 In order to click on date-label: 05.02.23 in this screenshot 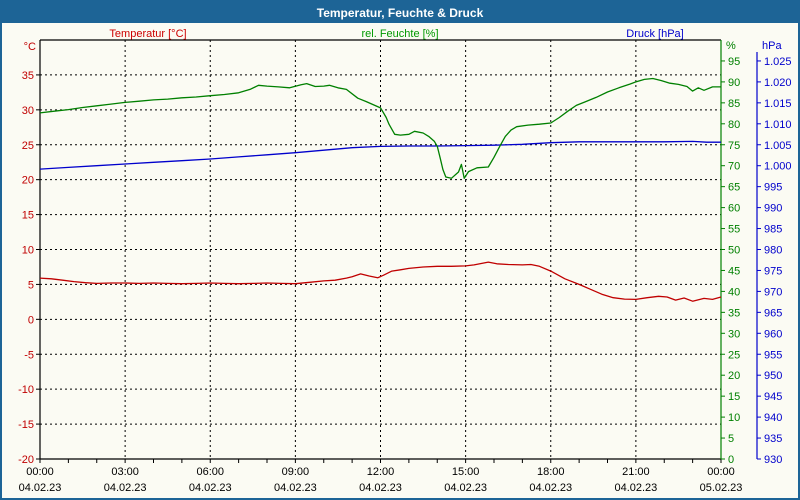, I will do `click(721, 488)`.